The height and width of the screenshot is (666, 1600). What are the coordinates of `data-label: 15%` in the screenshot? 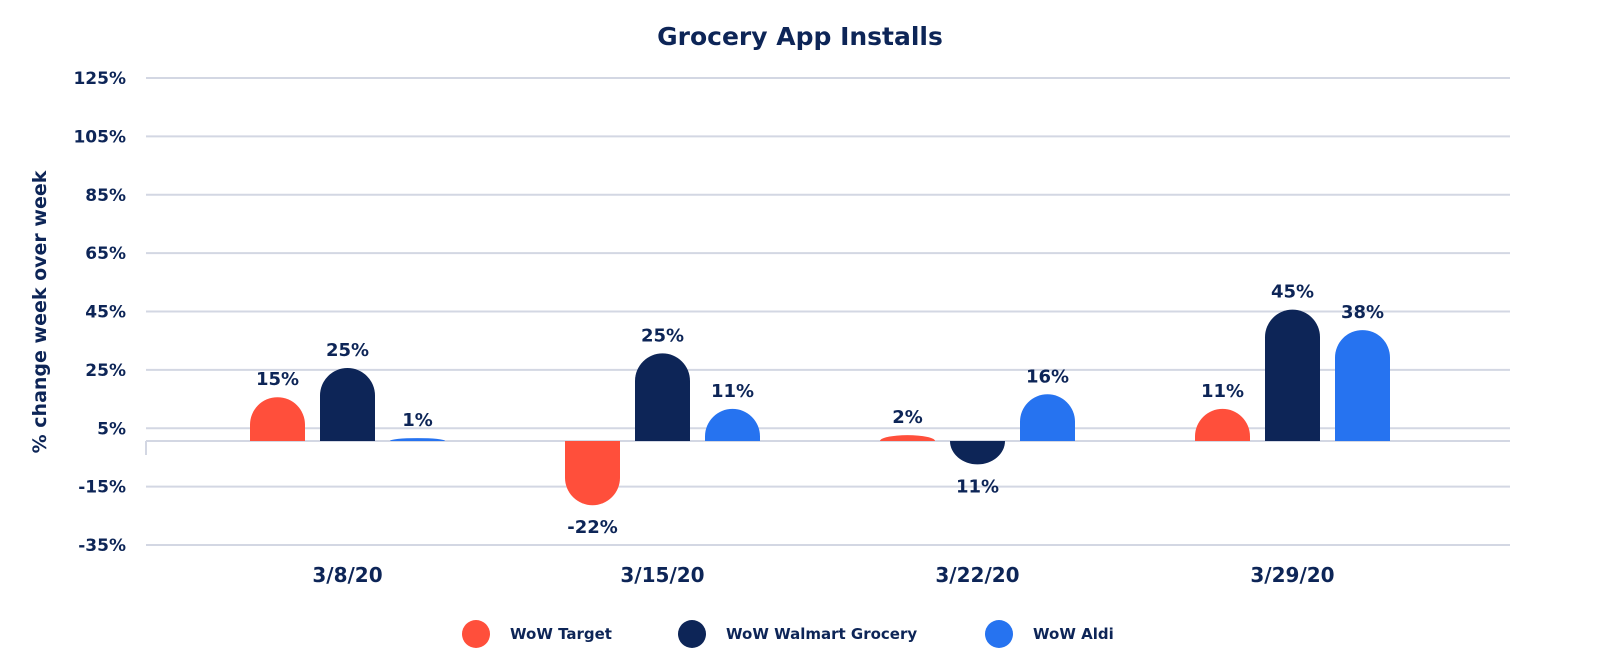 It's located at (277, 379).